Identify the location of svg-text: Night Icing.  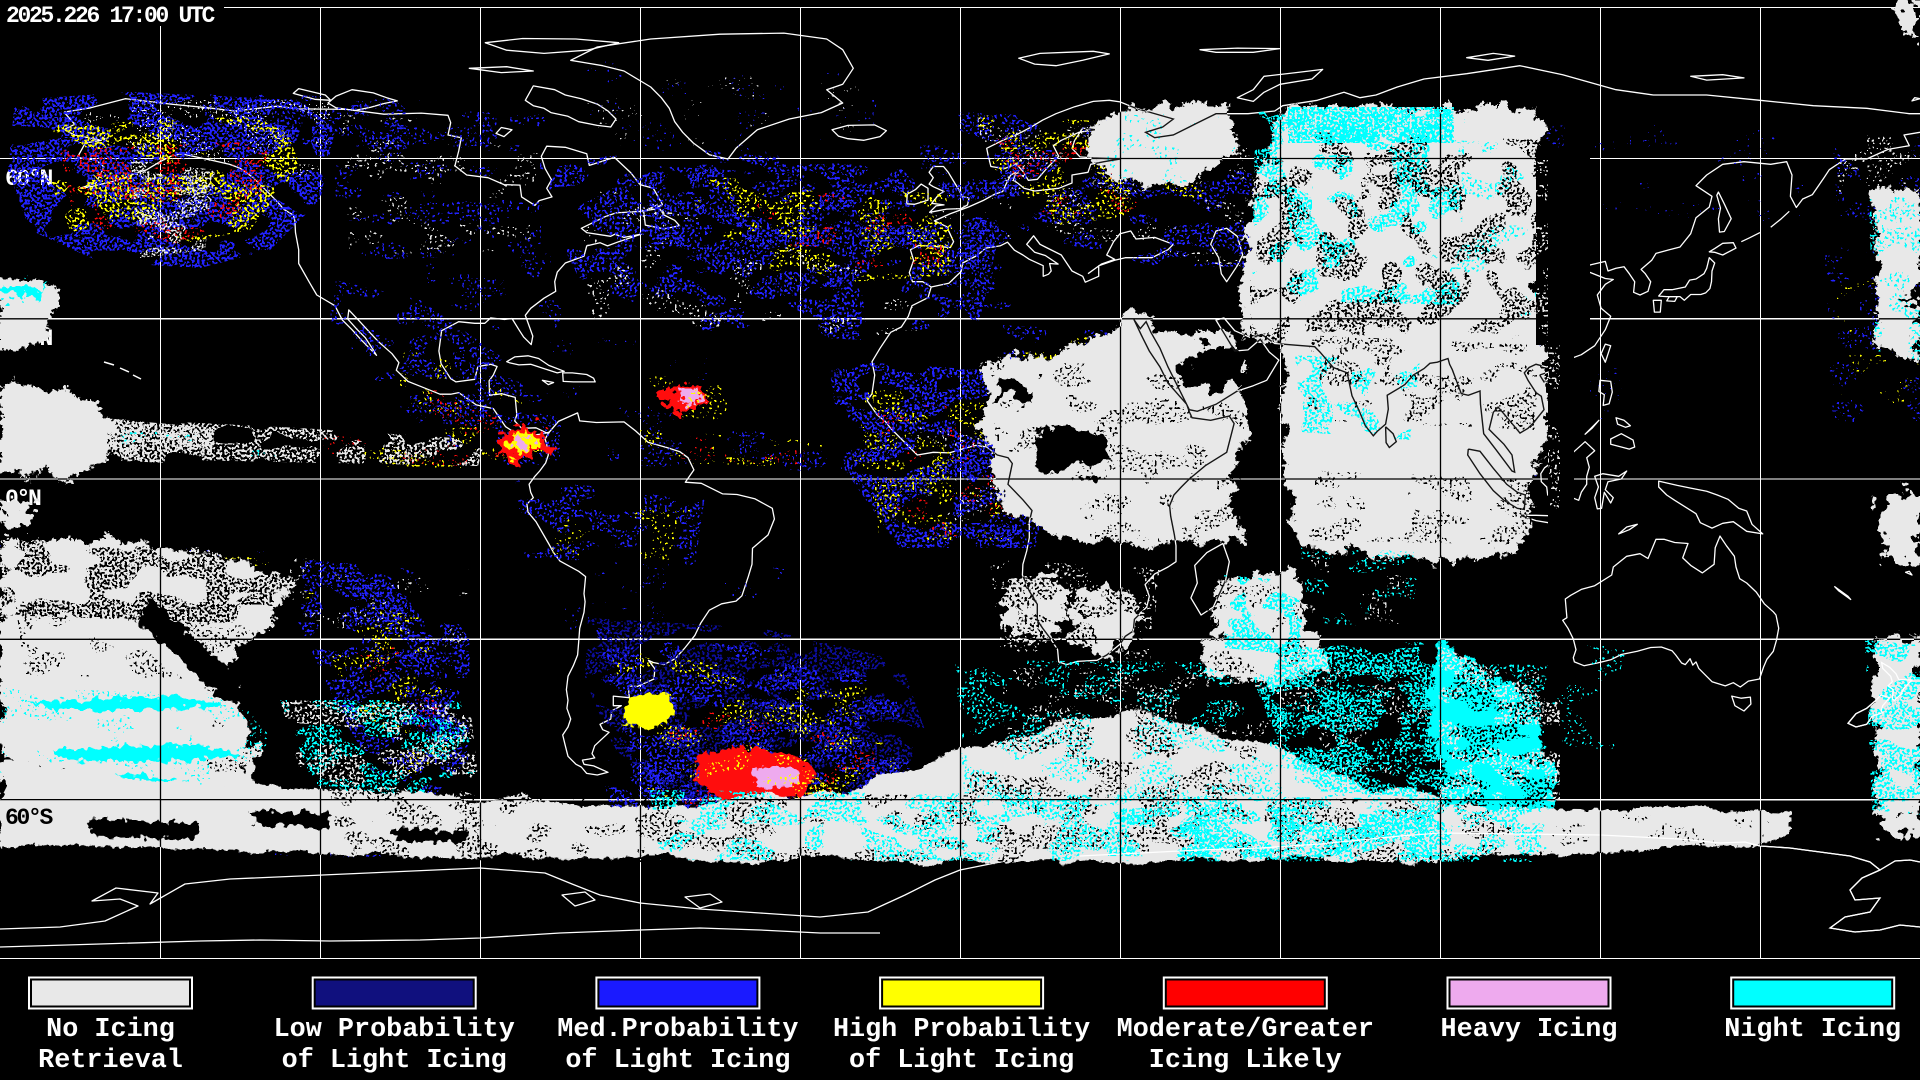
(1812, 1030).